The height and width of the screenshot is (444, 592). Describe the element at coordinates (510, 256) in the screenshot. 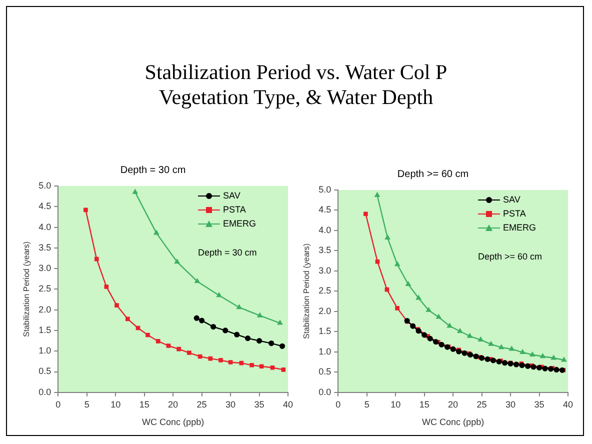

I see `annotation: Depth >= 60 cm` at that location.